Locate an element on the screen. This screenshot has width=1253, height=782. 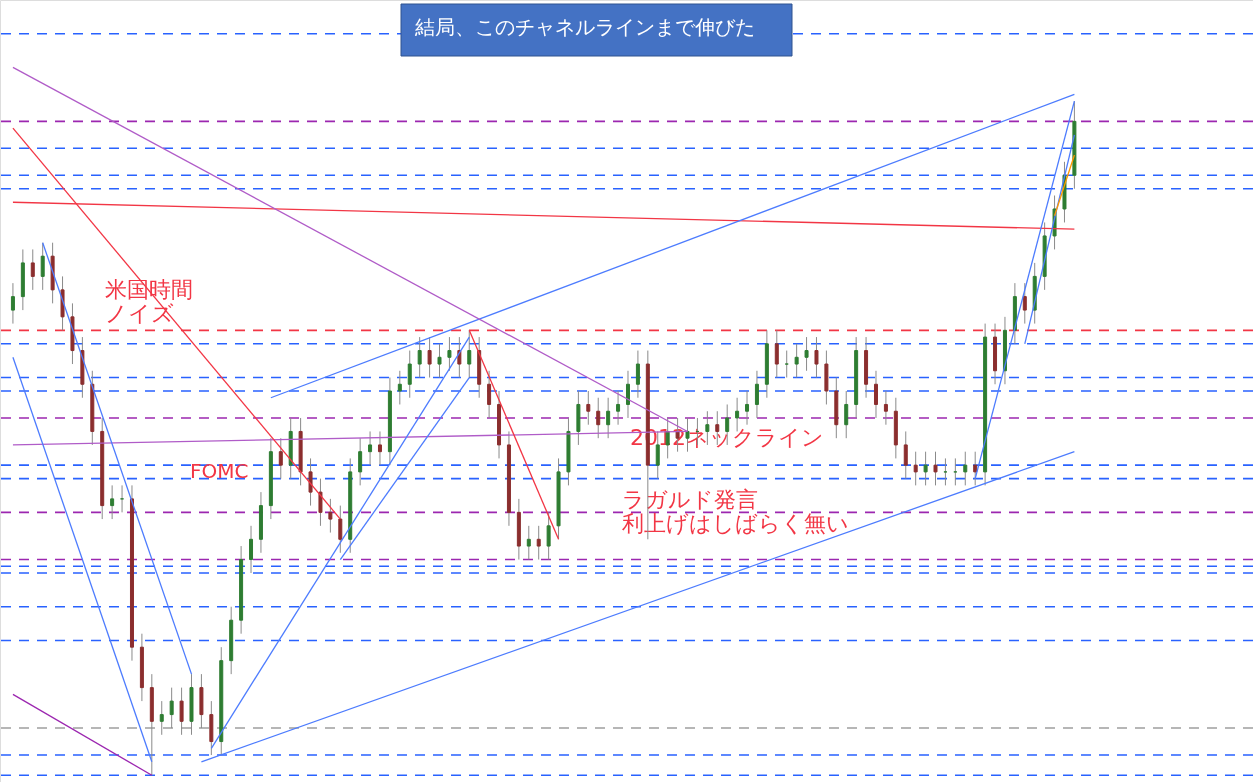
annotation: FOMC is located at coordinates (219, 471).